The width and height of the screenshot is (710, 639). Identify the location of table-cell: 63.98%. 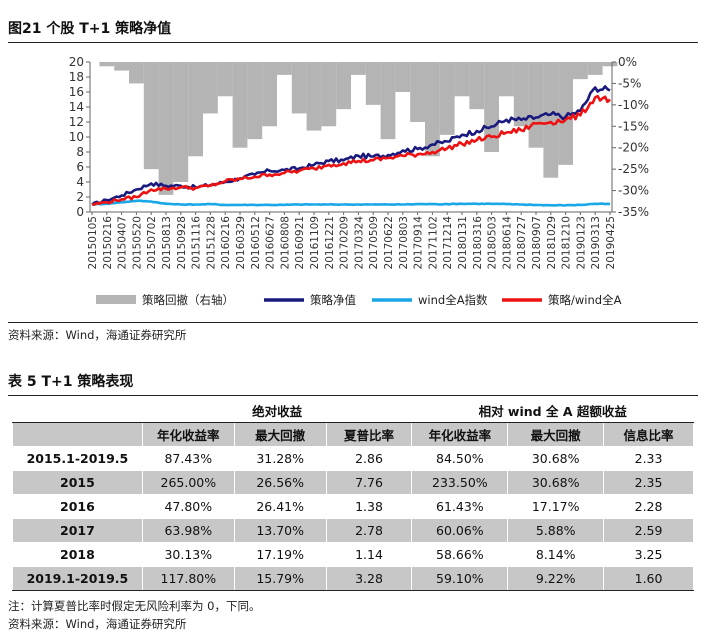
(188, 530).